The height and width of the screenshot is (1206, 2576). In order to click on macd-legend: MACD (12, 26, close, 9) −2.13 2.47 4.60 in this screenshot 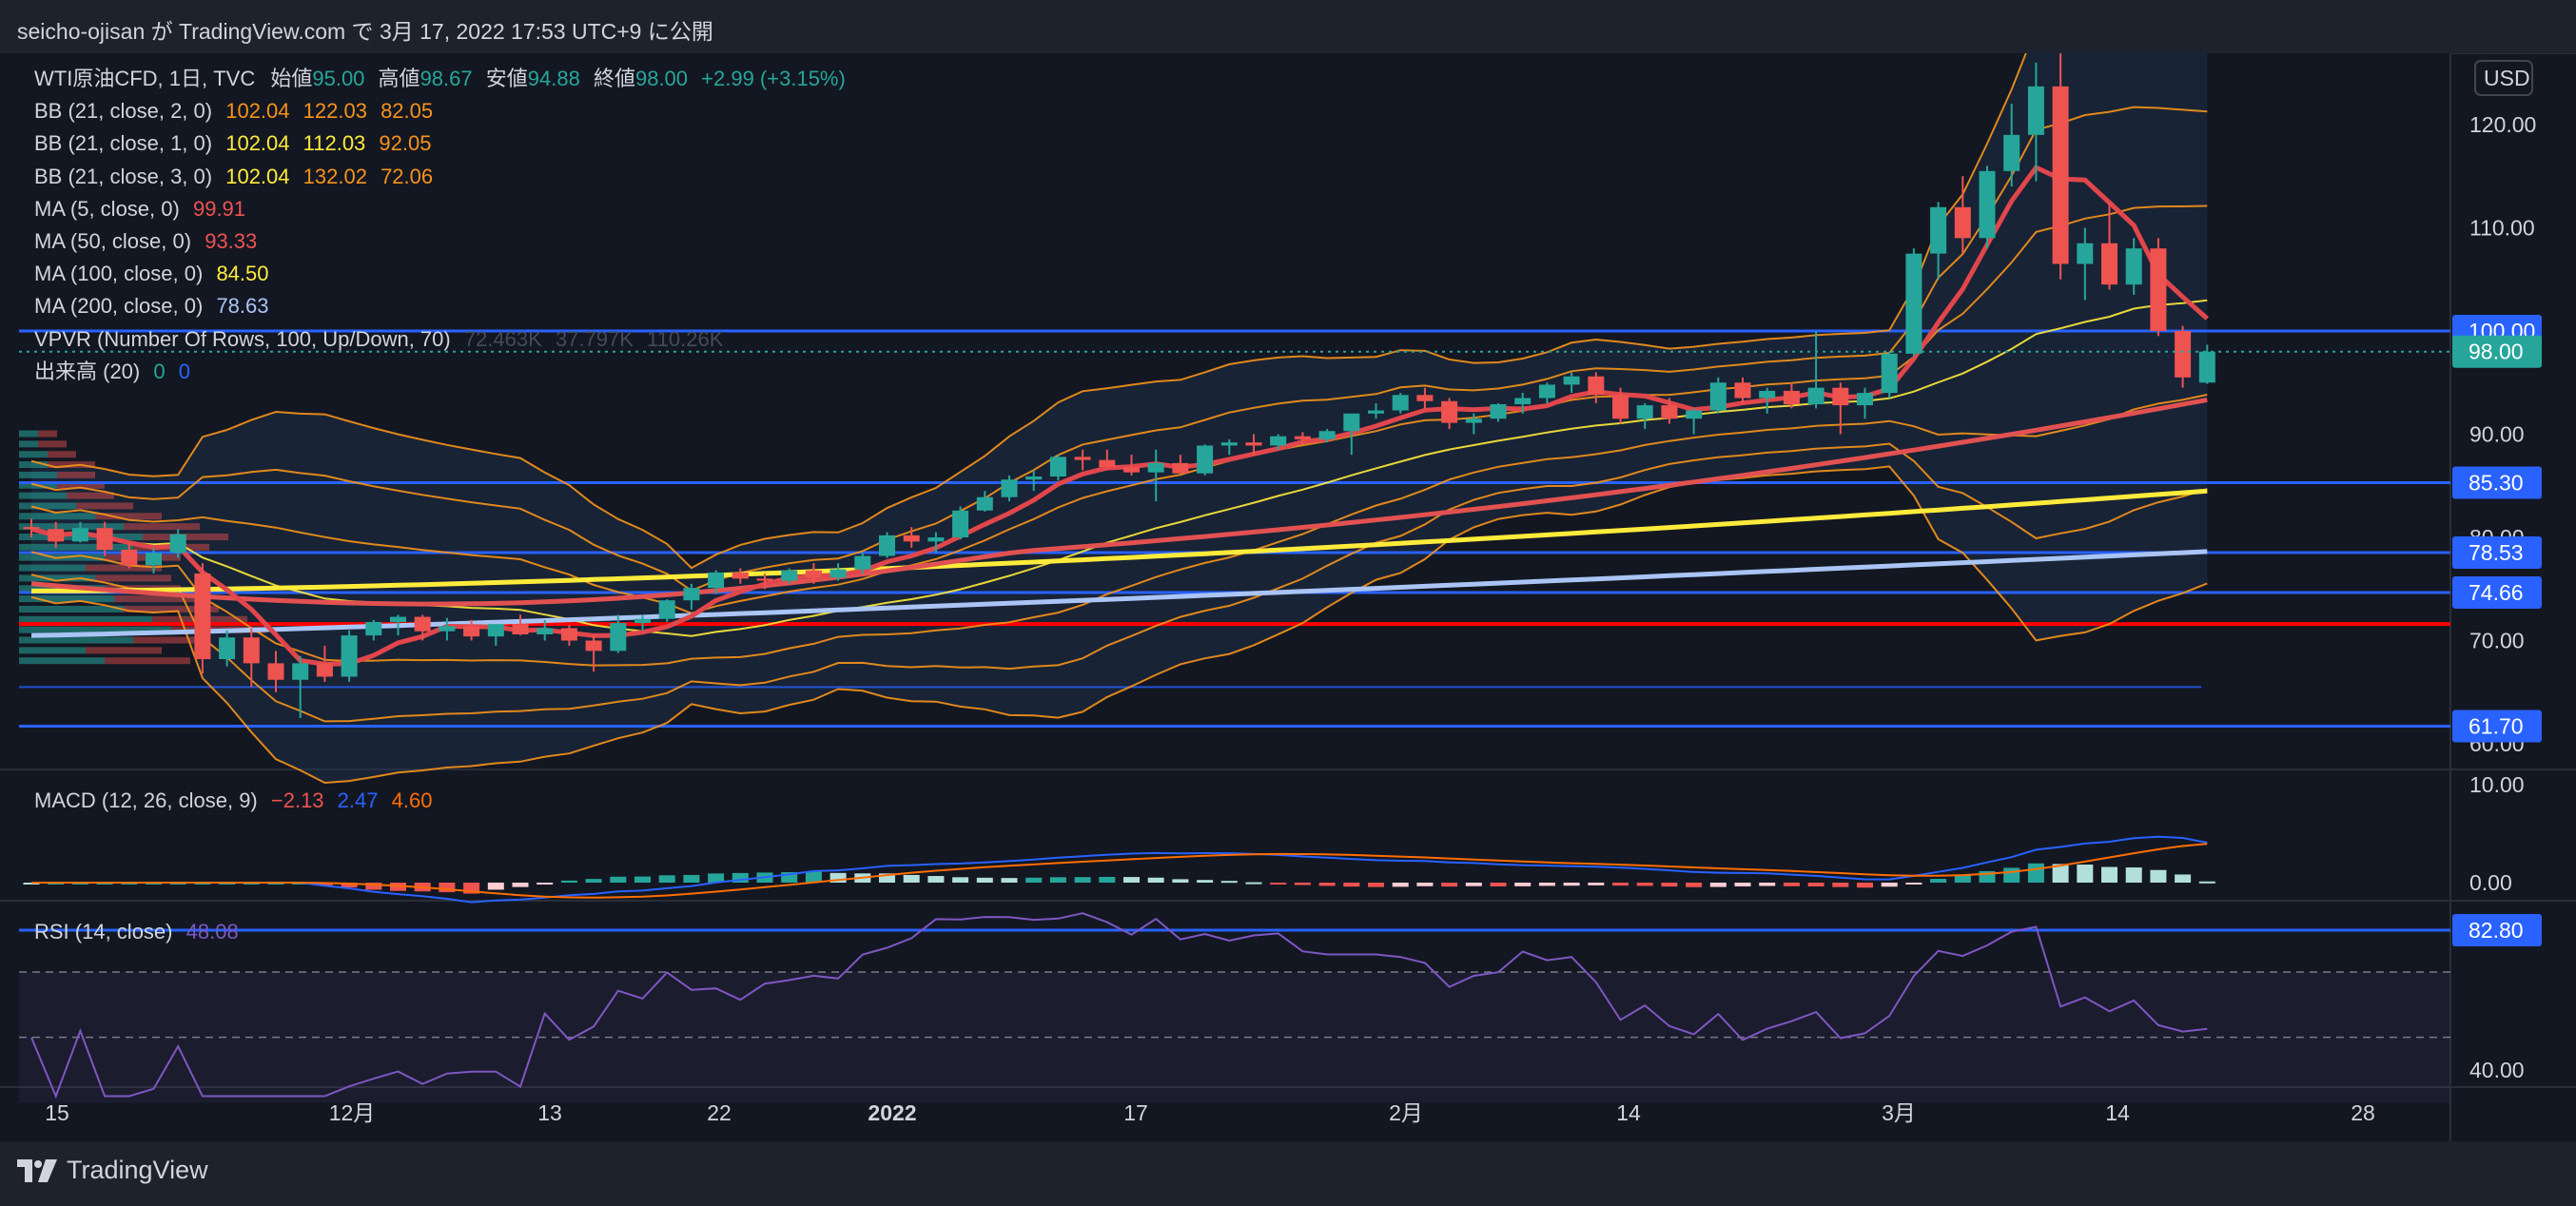, I will do `click(233, 801)`.